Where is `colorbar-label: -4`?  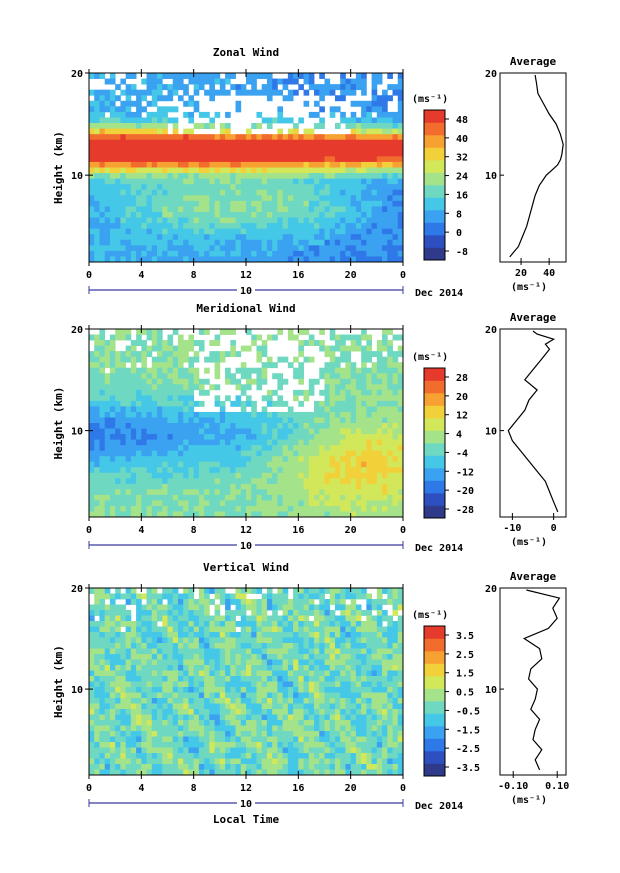 colorbar-label: -4 is located at coordinates (462, 453).